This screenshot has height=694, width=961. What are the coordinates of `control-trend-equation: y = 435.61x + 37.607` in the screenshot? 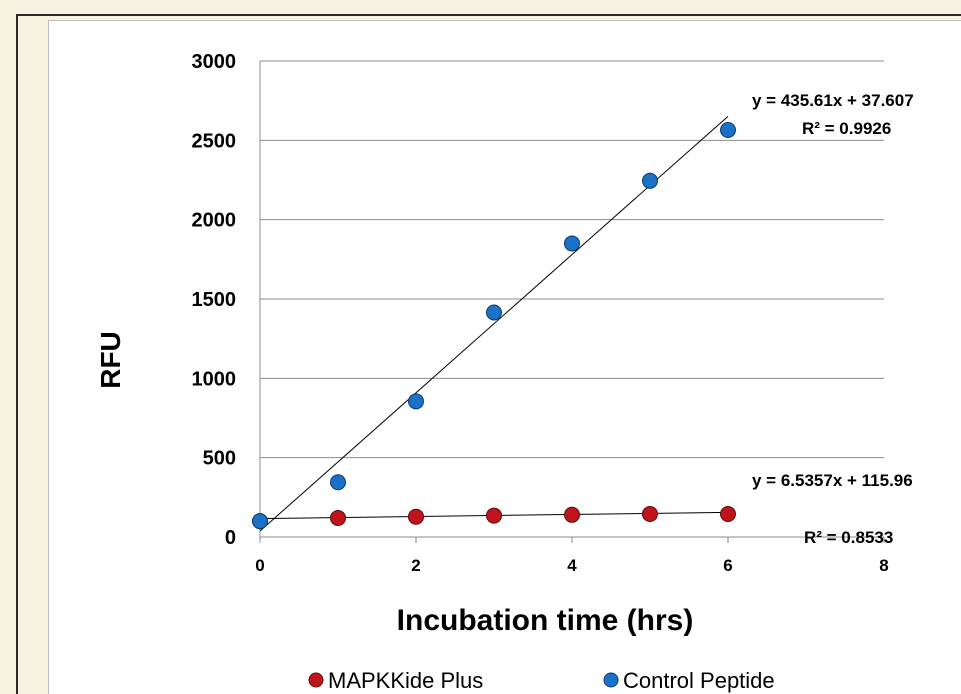 It's located at (833, 100).